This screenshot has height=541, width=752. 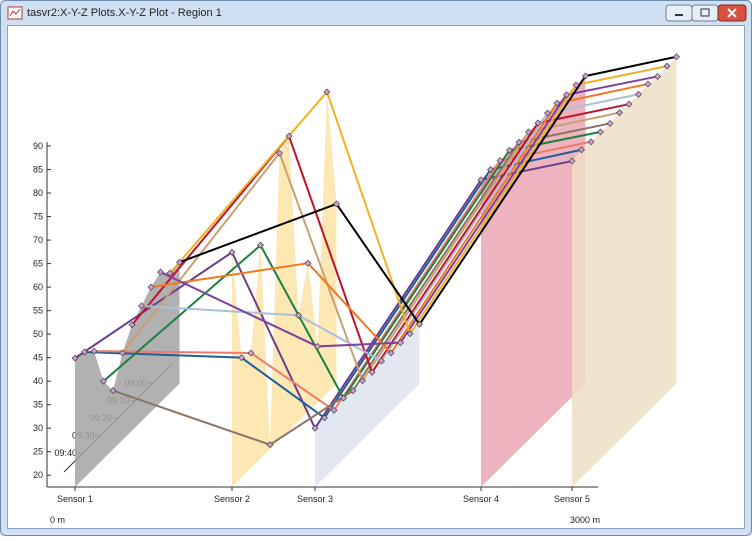 What do you see at coordinates (38, 311) in the screenshot?
I see `y-tick-label: 55` at bounding box center [38, 311].